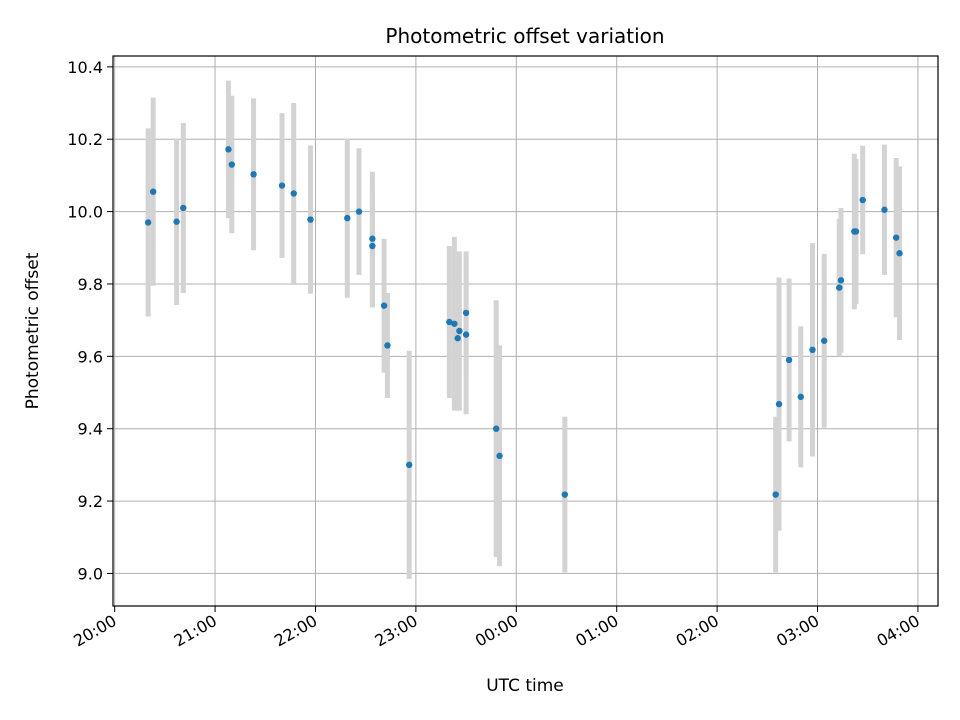  I want to click on x-tick-label-4: 00:00, so click(496, 631).